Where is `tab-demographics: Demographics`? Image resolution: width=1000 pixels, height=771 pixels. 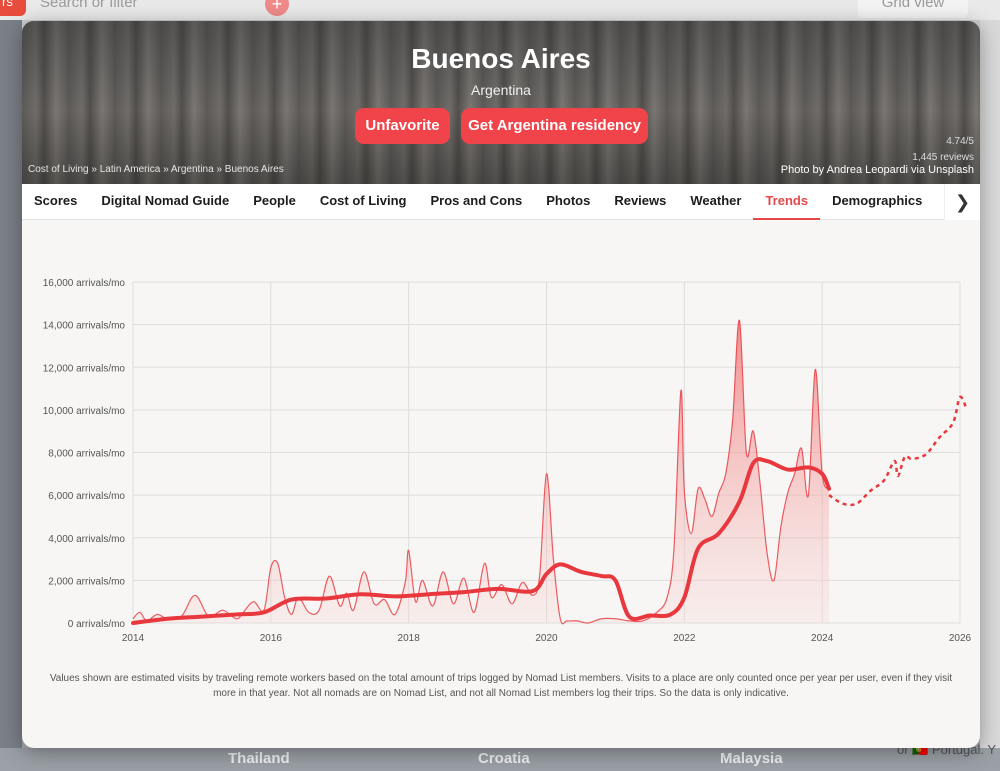
tab-demographics: Demographics is located at coordinates (877, 200).